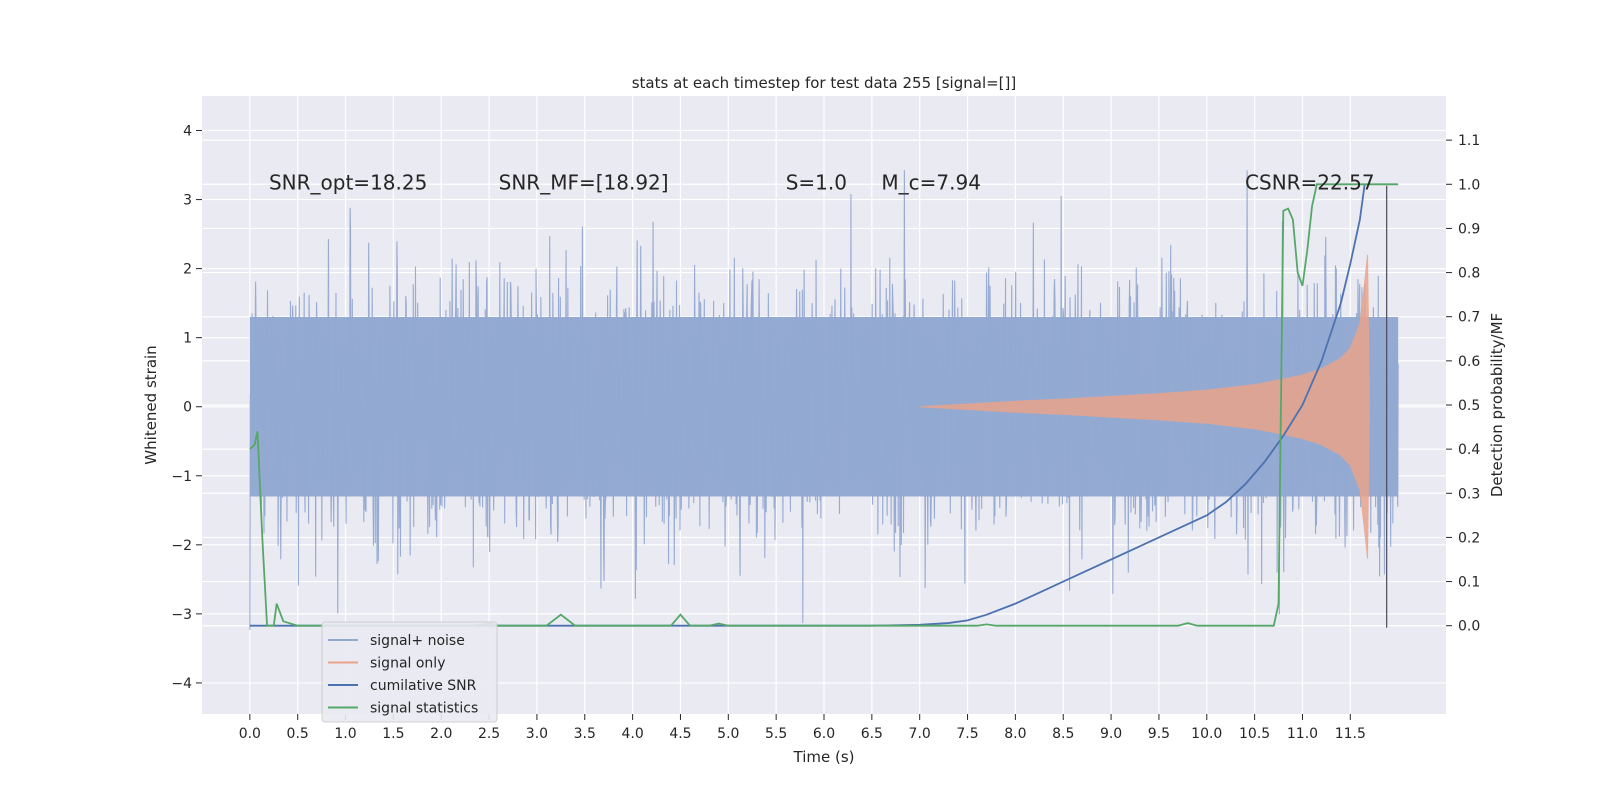 This screenshot has width=1600, height=800. Describe the element at coordinates (1469, 406) in the screenshot. I see `y2-tick-label: 0.5` at that location.